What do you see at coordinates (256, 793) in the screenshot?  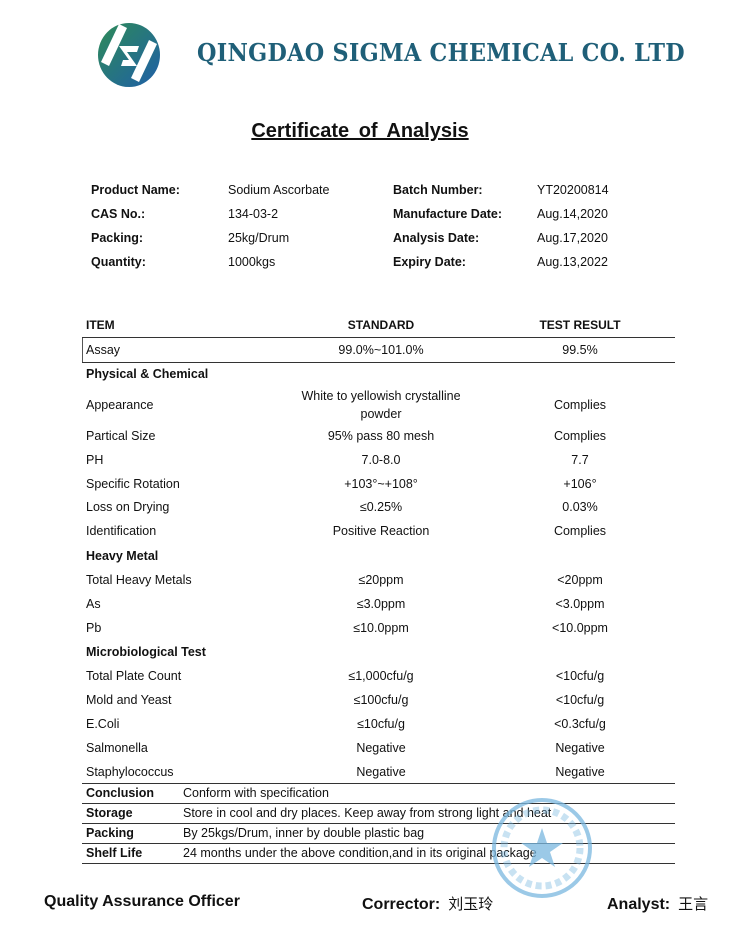 I see `footer-value: Conform with specification` at bounding box center [256, 793].